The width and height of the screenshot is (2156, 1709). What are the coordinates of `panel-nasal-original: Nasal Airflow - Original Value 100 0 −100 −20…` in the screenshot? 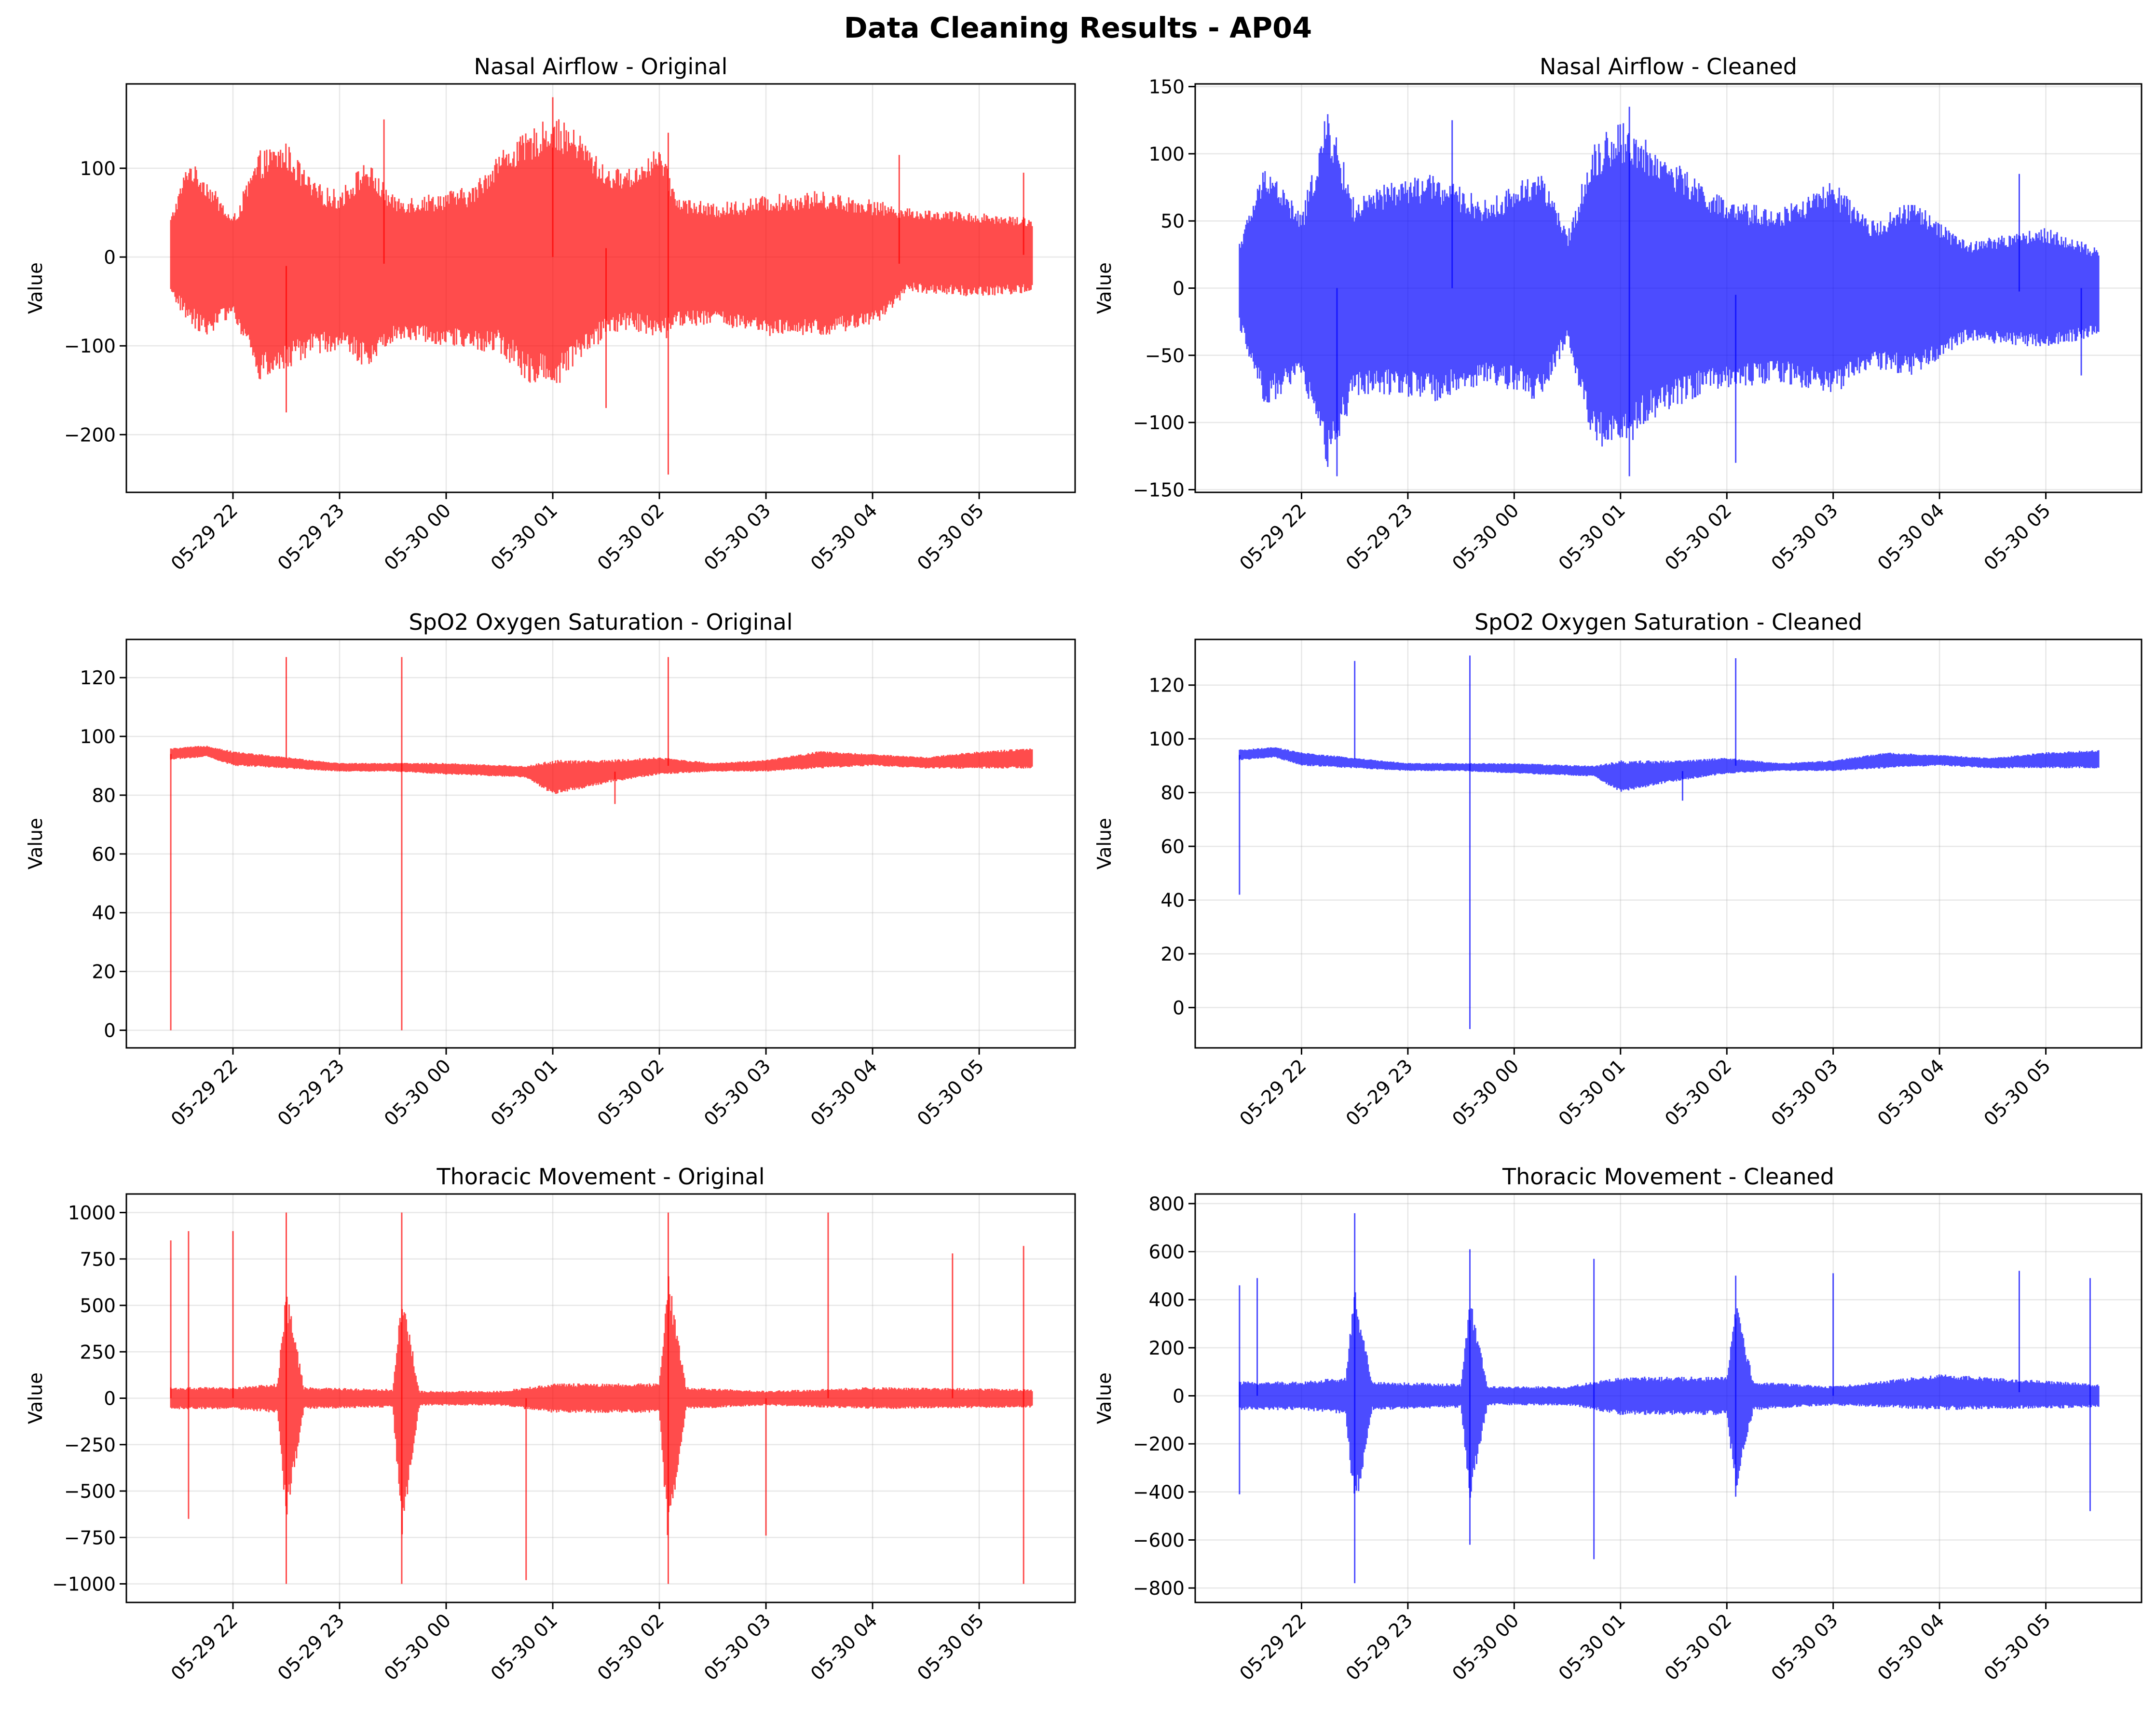 It's located at (550, 314).